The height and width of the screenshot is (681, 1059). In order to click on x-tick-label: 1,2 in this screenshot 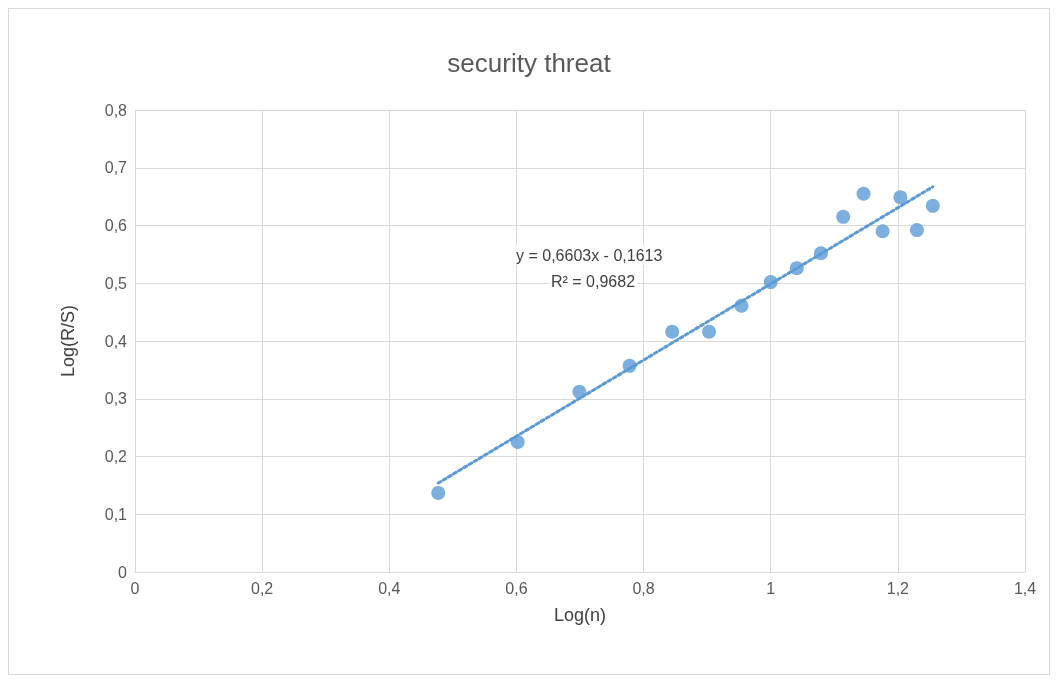, I will do `click(898, 588)`.